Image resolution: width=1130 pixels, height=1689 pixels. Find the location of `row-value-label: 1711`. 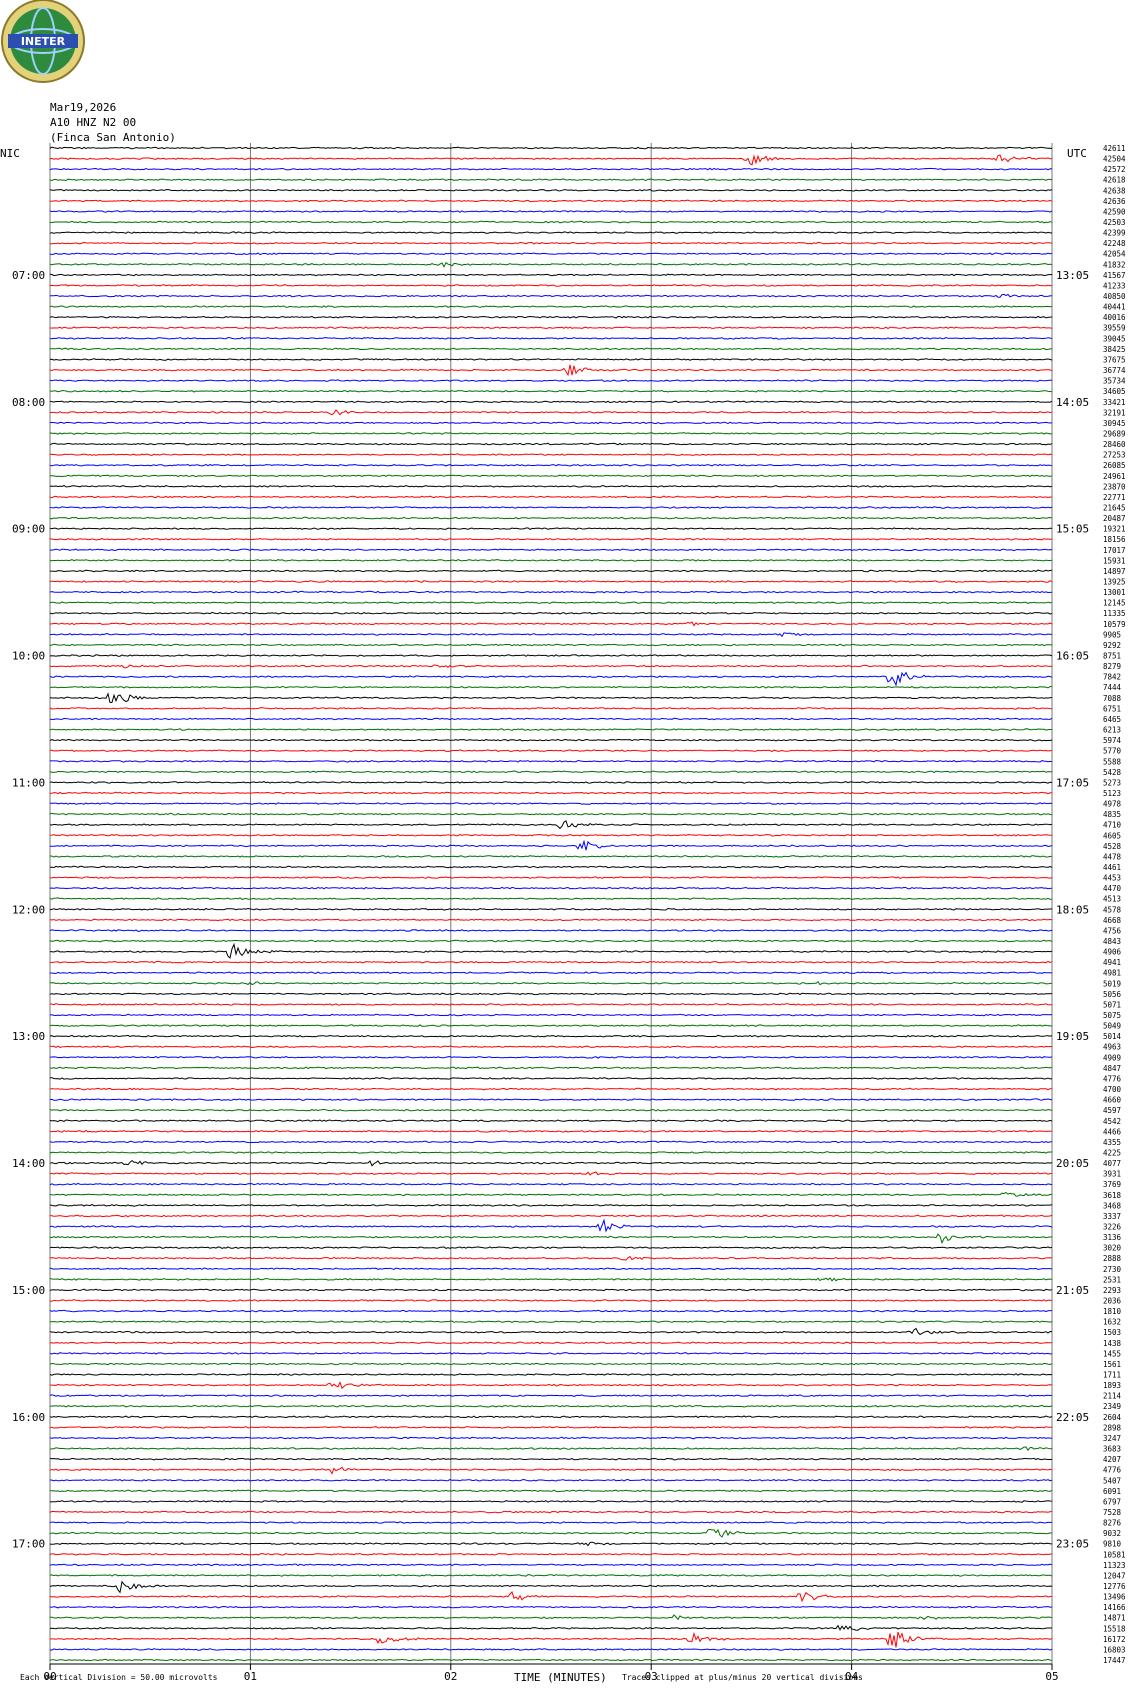

row-value-label: 1711 is located at coordinates (1112, 1375).